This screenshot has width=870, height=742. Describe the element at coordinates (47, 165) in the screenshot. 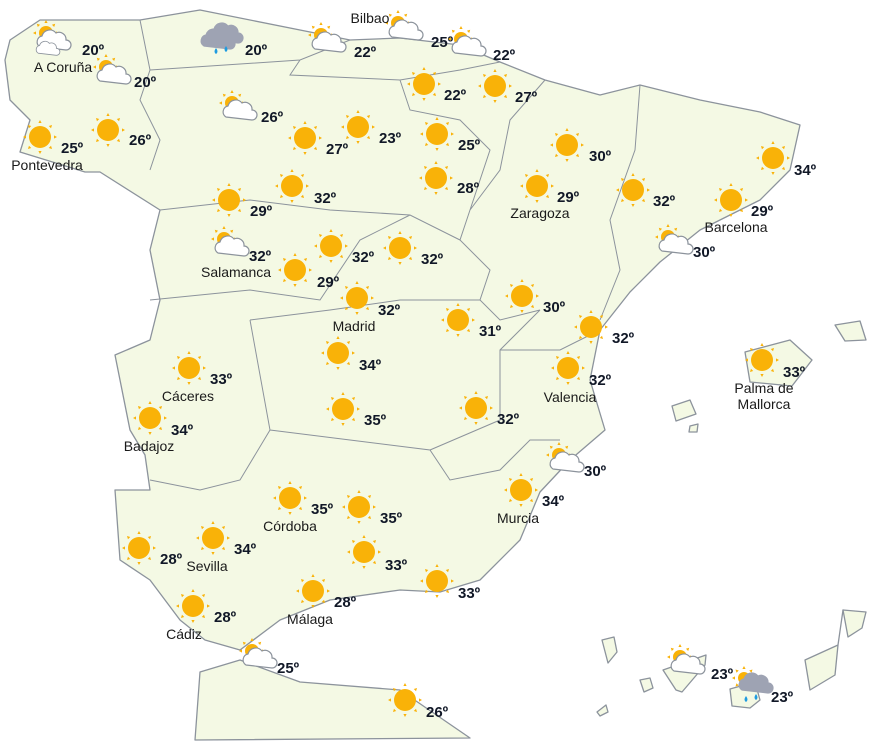

I see `city-label: Pontevedra` at that location.